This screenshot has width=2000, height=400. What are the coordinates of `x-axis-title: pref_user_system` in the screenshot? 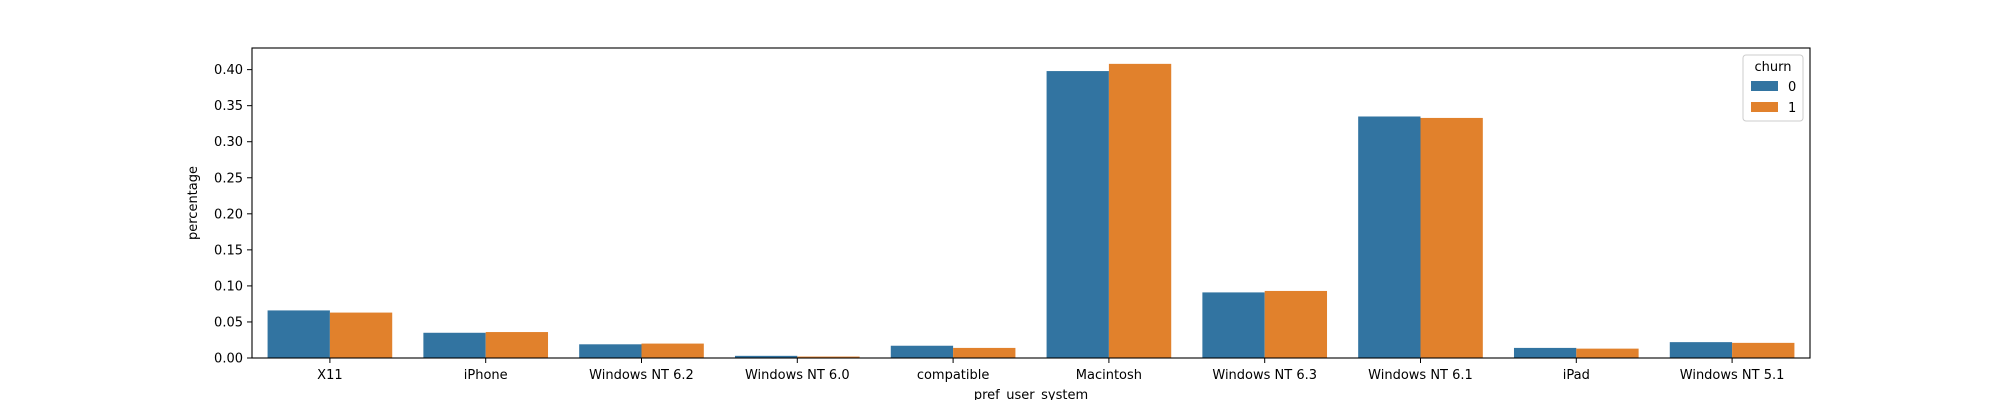 It's located at (1031, 394).